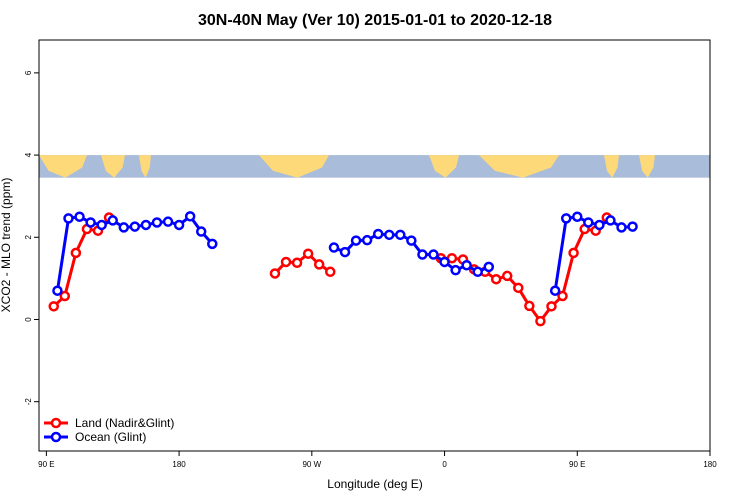 The width and height of the screenshot is (750, 500). I want to click on legend: Land (Nadir&Glint)Ocean (Glint), so click(109, 430).